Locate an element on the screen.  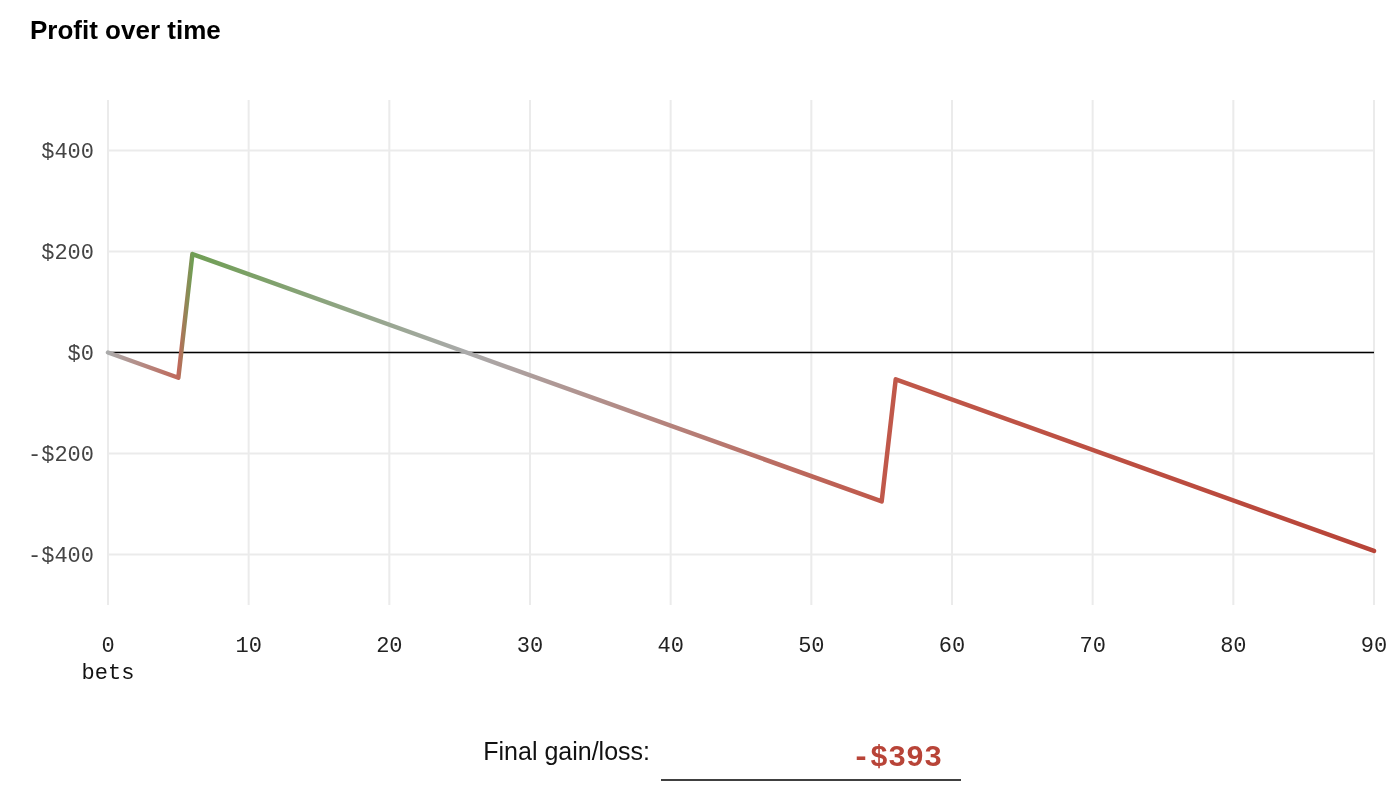
x-tick-label: 80 is located at coordinates (1233, 646).